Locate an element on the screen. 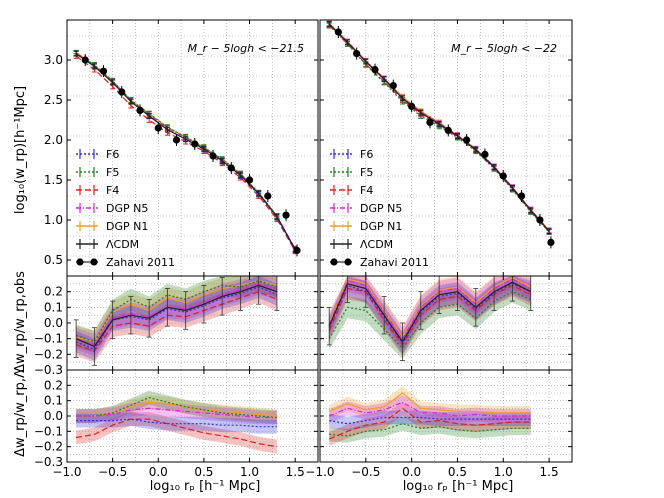 This screenshot has width=664, height=498. ratio-lcdm-line-f5 is located at coordinates (176, 407).